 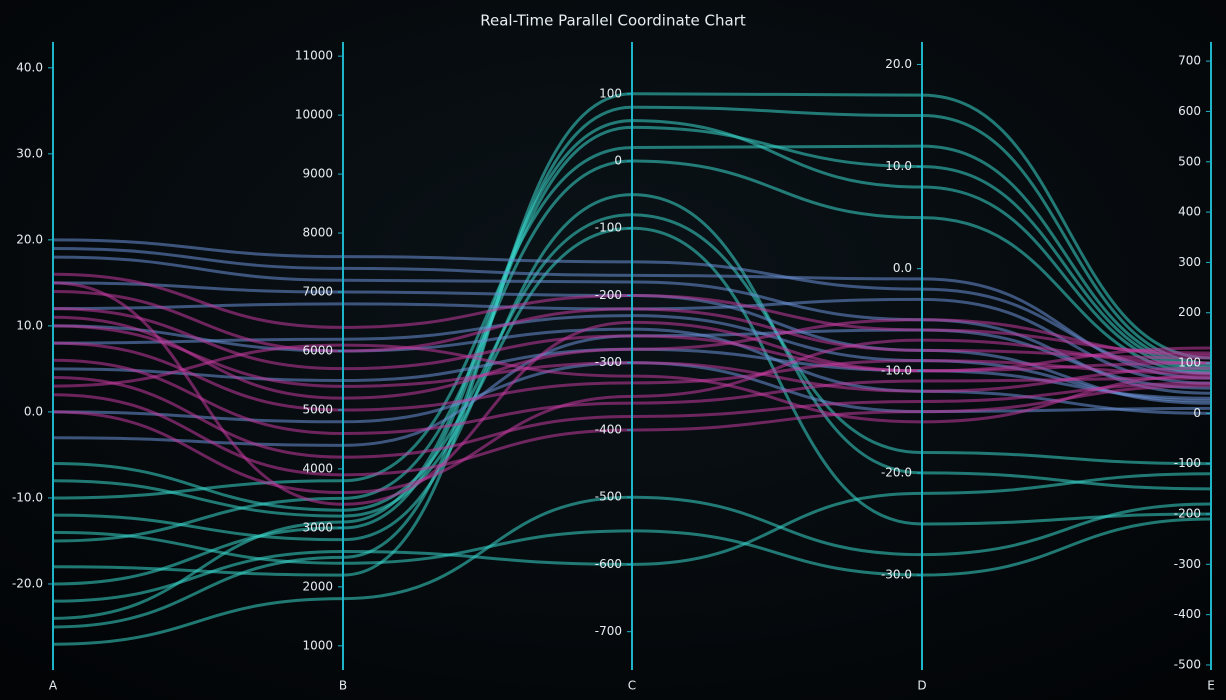 What do you see at coordinates (314, 56) in the screenshot?
I see `tick-label: 11000` at bounding box center [314, 56].